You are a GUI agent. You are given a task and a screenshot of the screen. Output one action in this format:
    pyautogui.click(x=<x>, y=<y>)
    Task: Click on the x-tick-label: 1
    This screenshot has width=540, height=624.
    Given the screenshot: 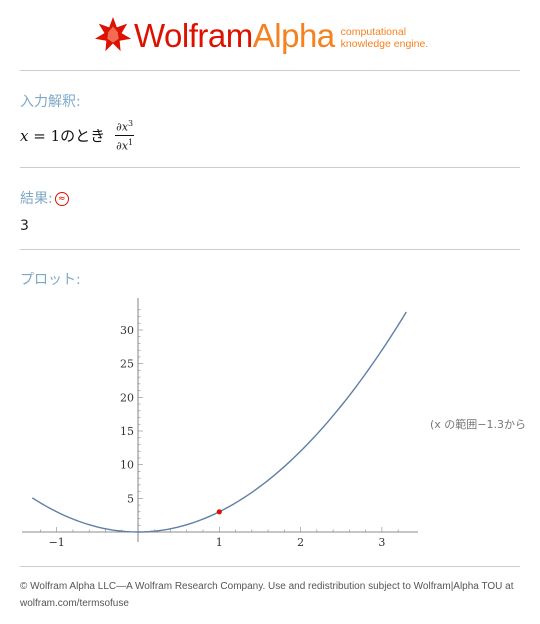 What is the action you would take?
    pyautogui.click(x=219, y=542)
    